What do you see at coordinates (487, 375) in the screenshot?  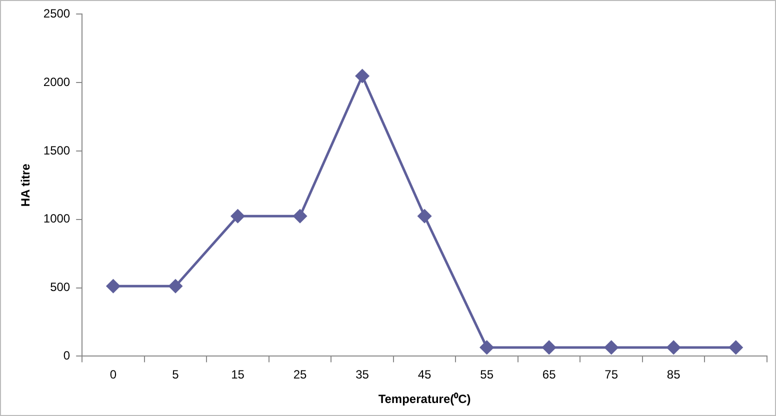 I see `x-tick-label: 55` at bounding box center [487, 375].